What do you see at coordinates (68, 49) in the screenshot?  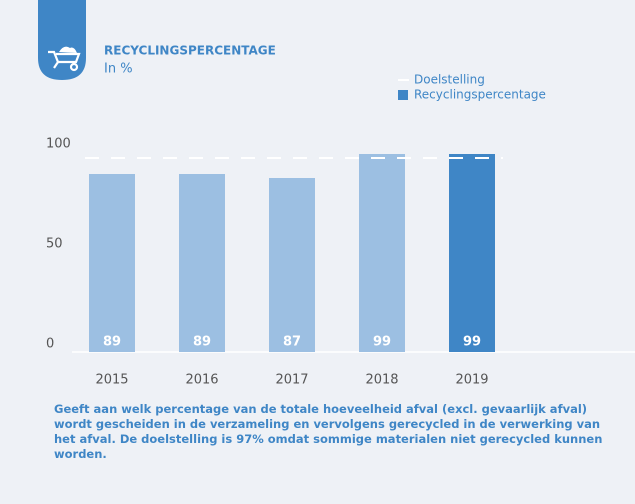 I see `icon-load` at bounding box center [68, 49].